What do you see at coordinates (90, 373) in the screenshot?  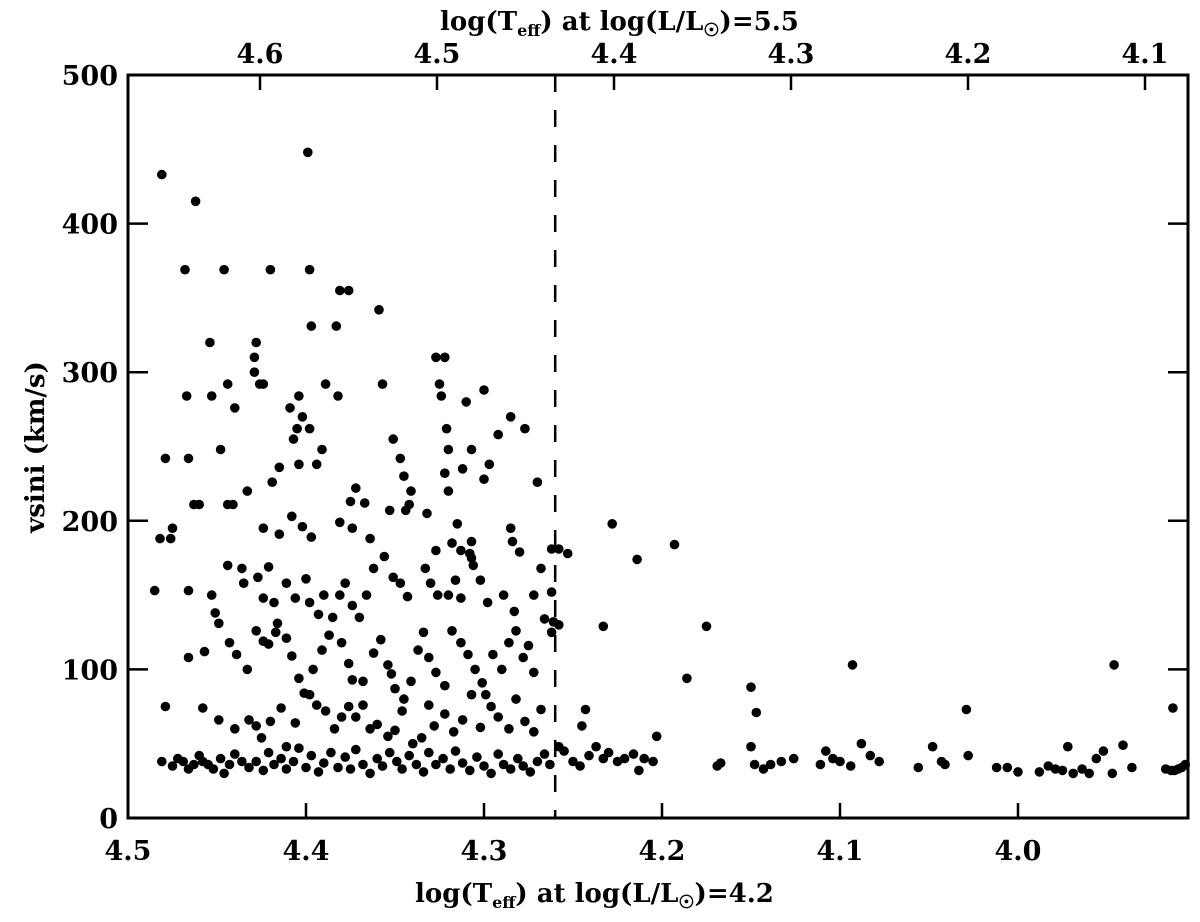 I see `y-tick-label: 300` at bounding box center [90, 373].